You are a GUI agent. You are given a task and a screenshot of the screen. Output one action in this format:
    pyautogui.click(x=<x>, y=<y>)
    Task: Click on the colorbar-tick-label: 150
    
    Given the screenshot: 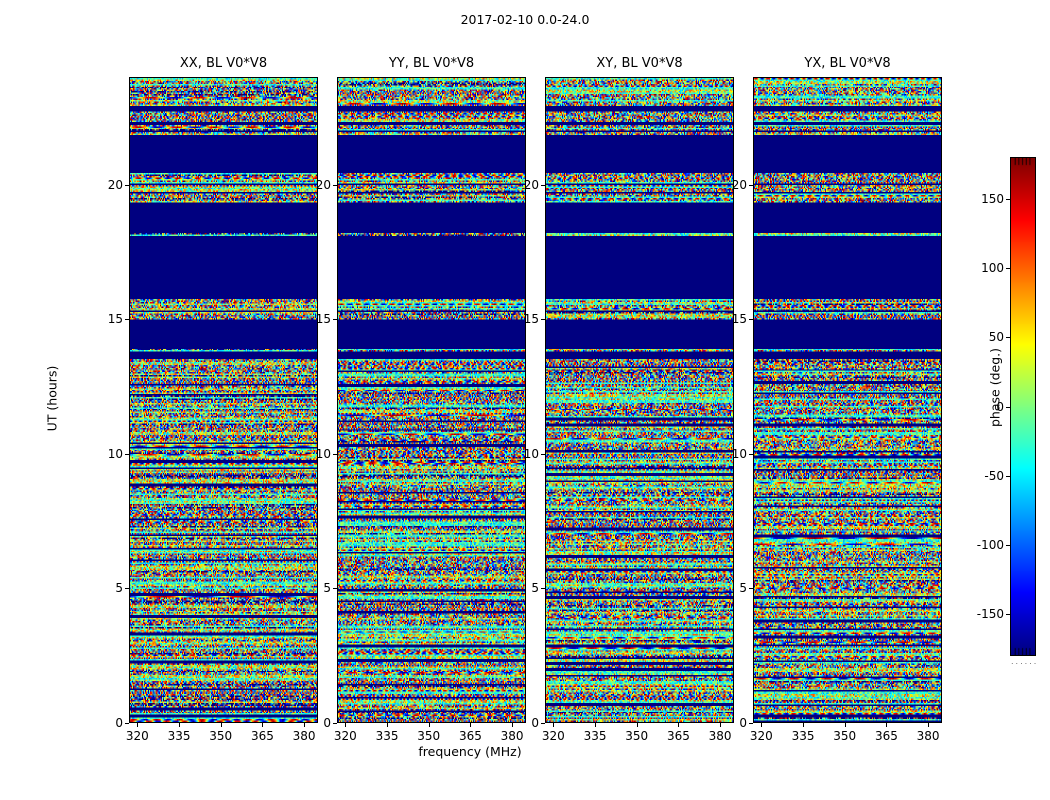 What is the action you would take?
    pyautogui.click(x=992, y=198)
    